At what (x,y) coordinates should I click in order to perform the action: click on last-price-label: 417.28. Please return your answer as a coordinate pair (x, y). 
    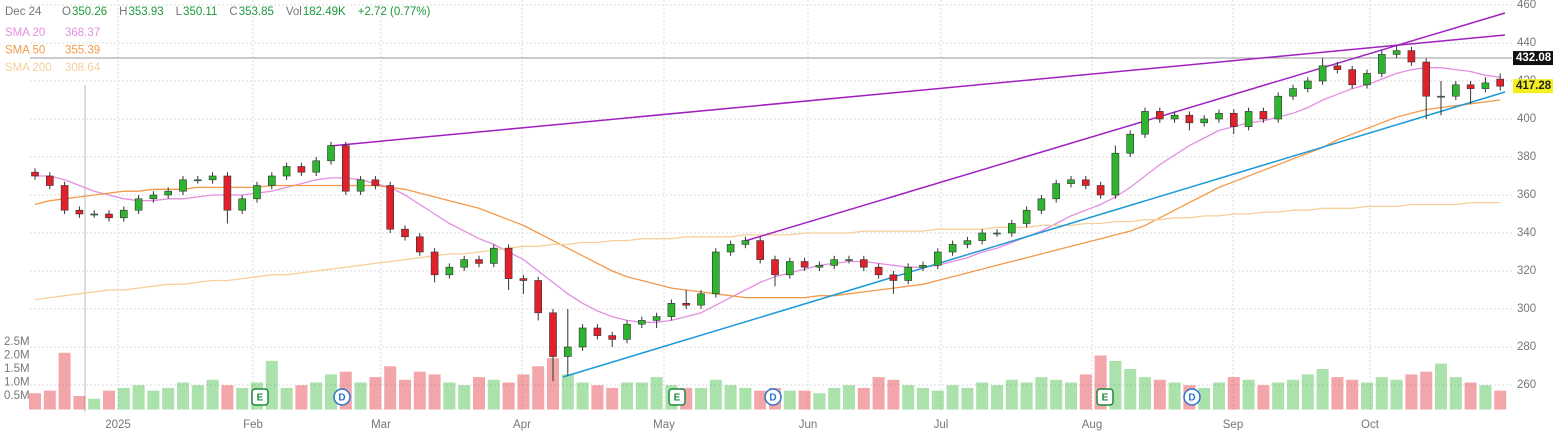
    Looking at the image, I should click on (1534, 86).